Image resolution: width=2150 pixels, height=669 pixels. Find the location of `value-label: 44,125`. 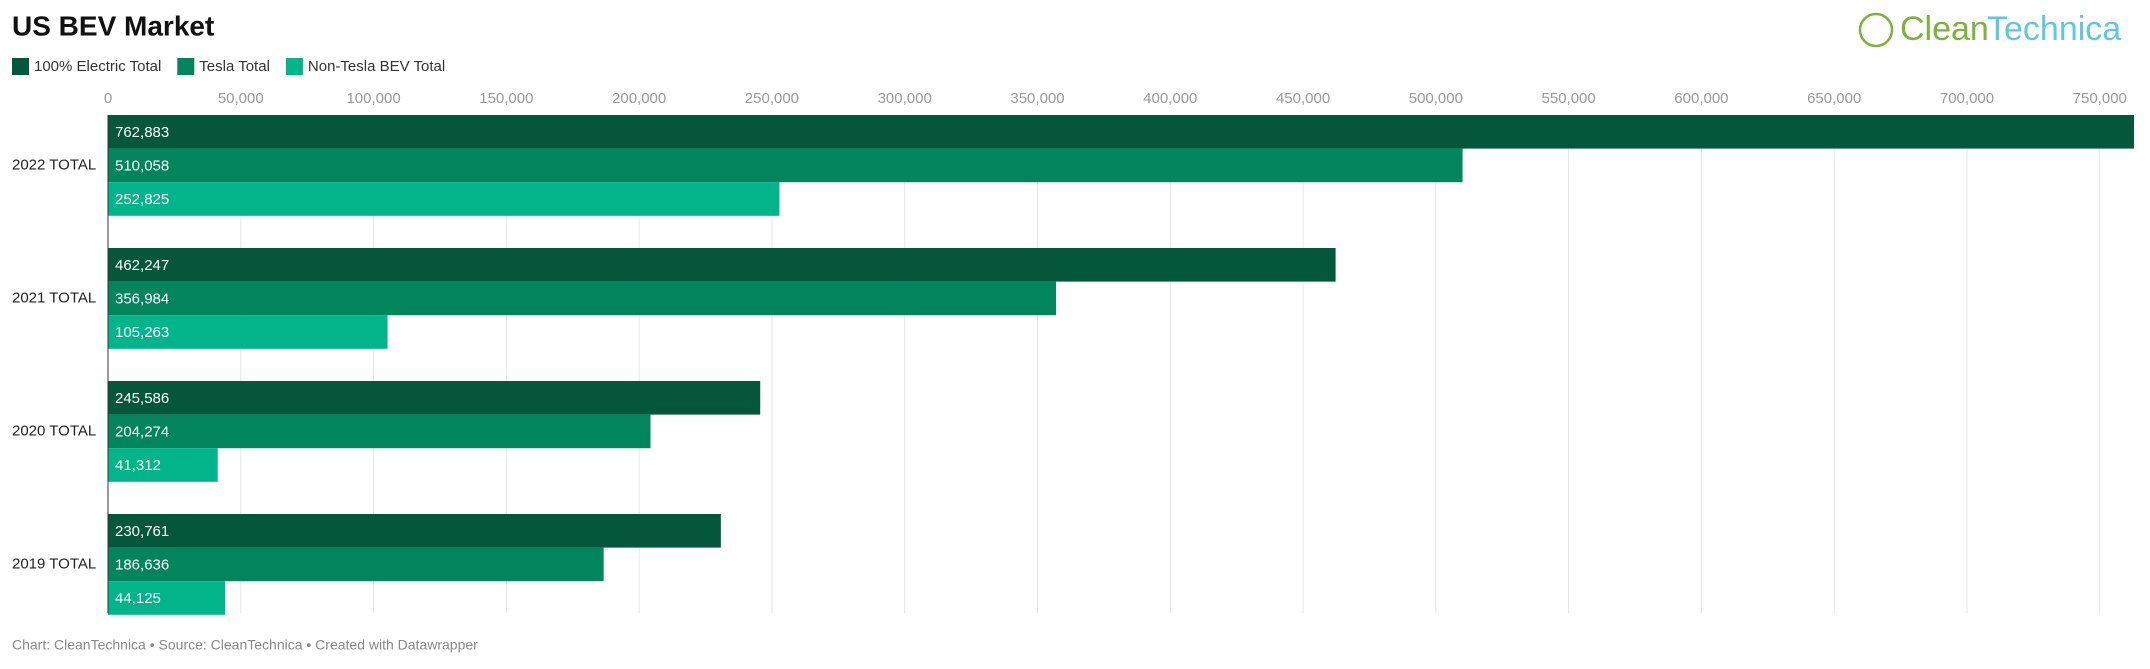

value-label: 44,125 is located at coordinates (138, 598).